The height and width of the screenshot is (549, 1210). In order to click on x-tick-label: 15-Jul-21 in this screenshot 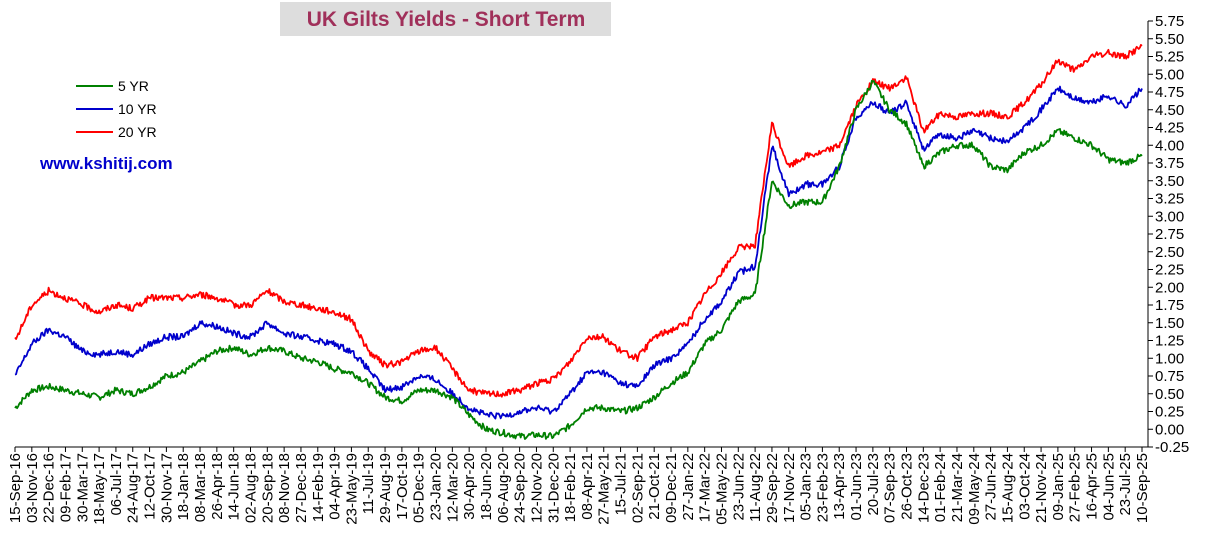, I will do `click(621, 484)`.